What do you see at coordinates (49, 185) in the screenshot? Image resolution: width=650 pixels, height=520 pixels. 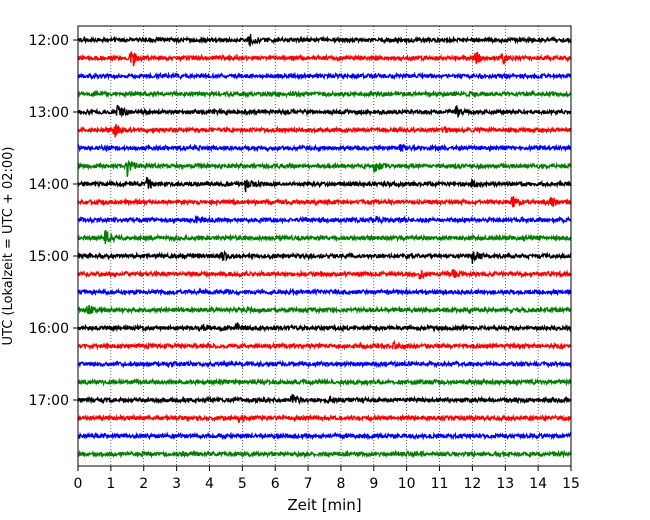 I see `y-tick-label: 14:00` at bounding box center [49, 185].